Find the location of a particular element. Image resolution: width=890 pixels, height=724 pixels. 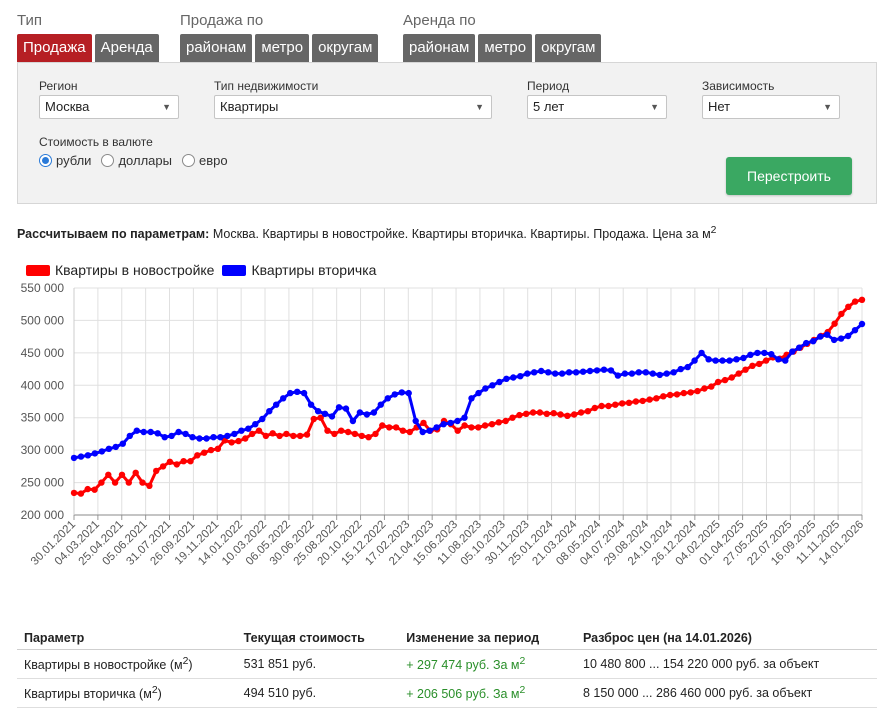

currency-eur-radio: евро is located at coordinates (204, 160).